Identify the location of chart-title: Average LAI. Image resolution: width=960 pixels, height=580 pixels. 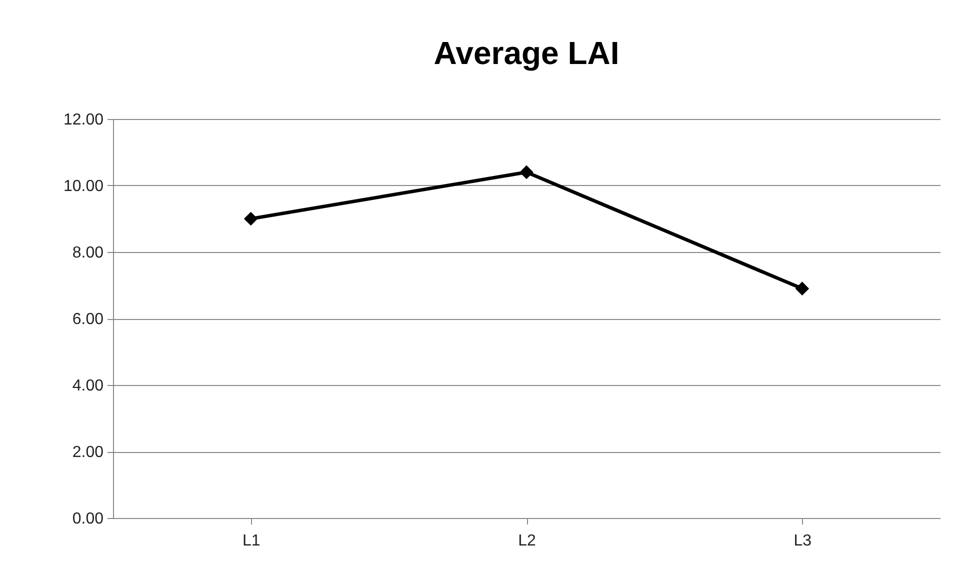
(527, 53).